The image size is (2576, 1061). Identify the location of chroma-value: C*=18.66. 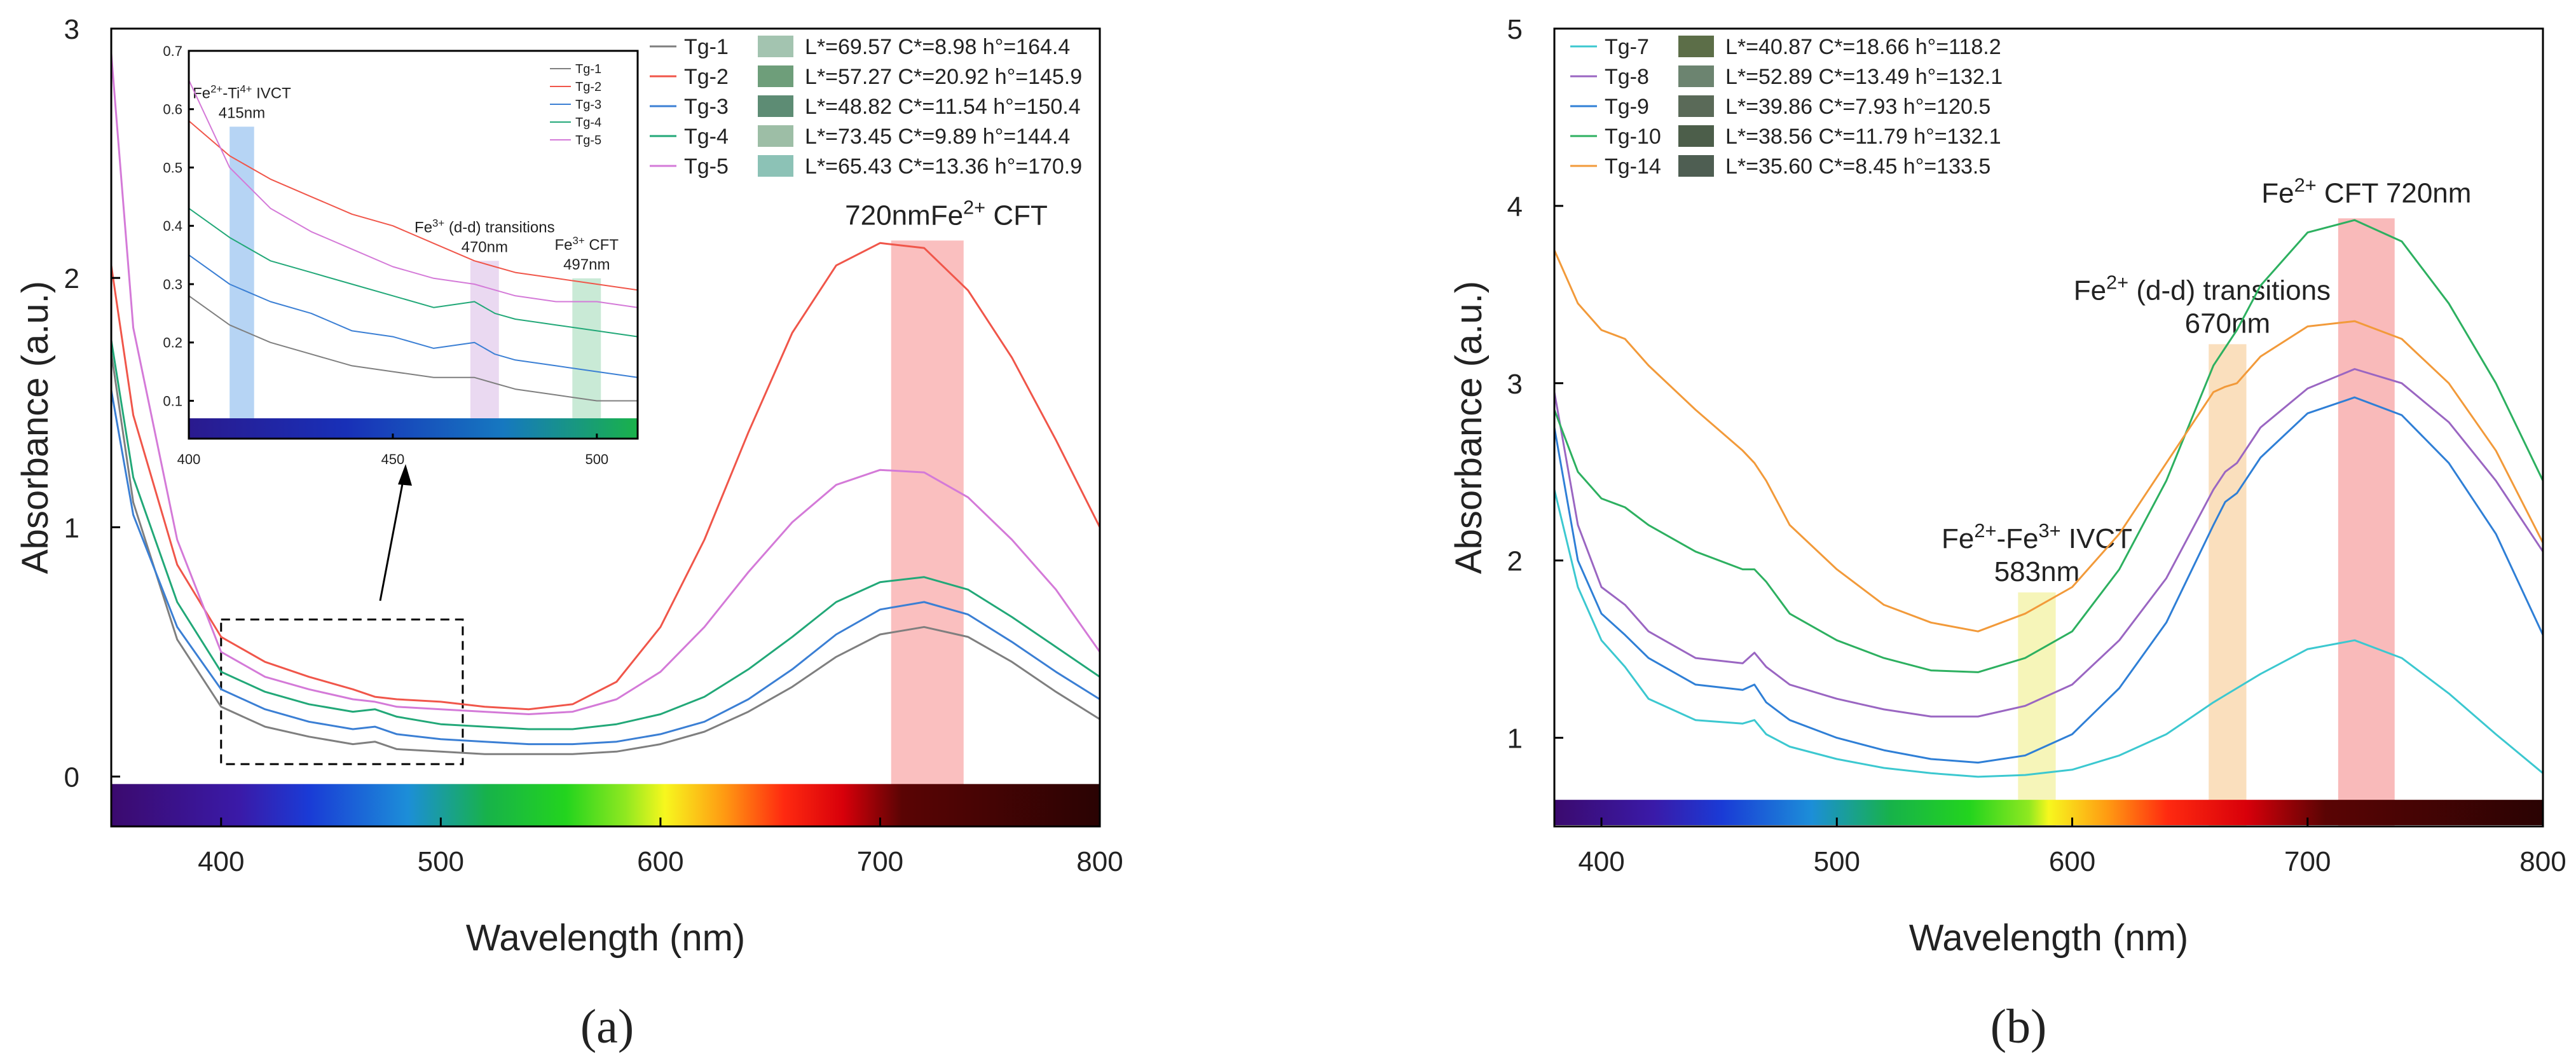
(1860, 47).